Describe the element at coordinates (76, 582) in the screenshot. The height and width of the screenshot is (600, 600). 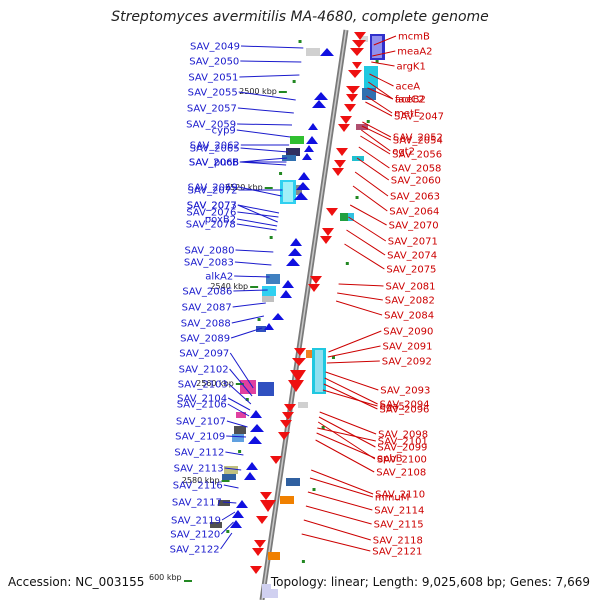
I see `accession-label: Accession: NC_003155` at that location.